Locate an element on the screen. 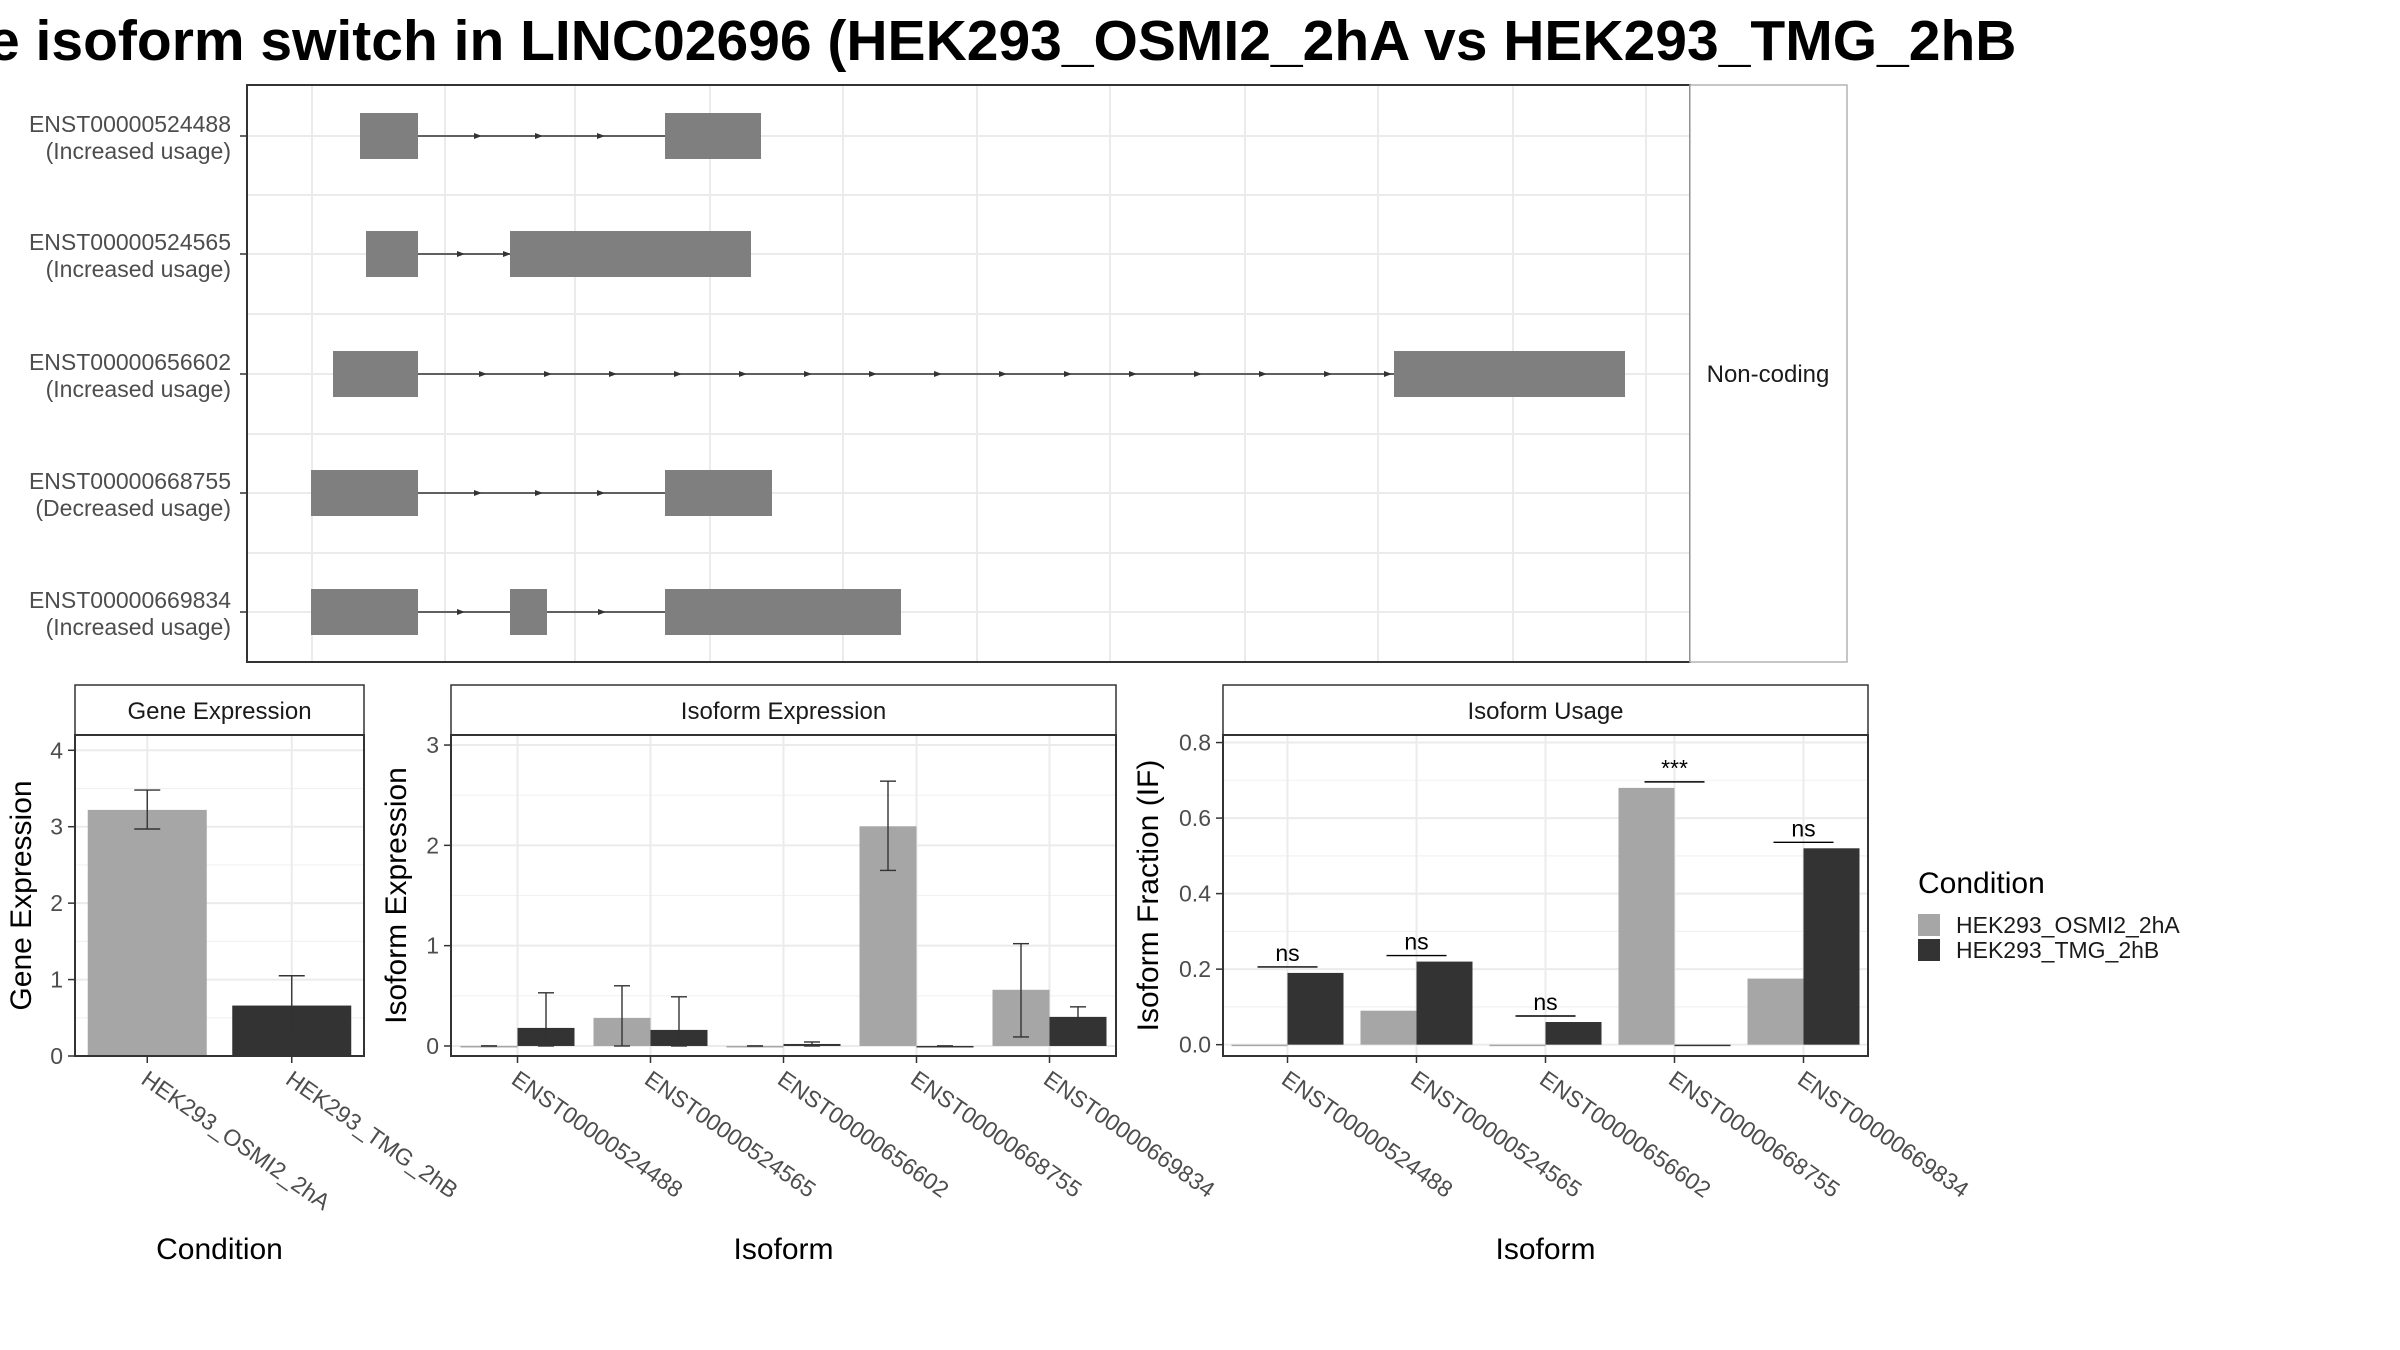 The height and width of the screenshot is (1350, 2400). ytick-label: 0.8 is located at coordinates (1195, 743).